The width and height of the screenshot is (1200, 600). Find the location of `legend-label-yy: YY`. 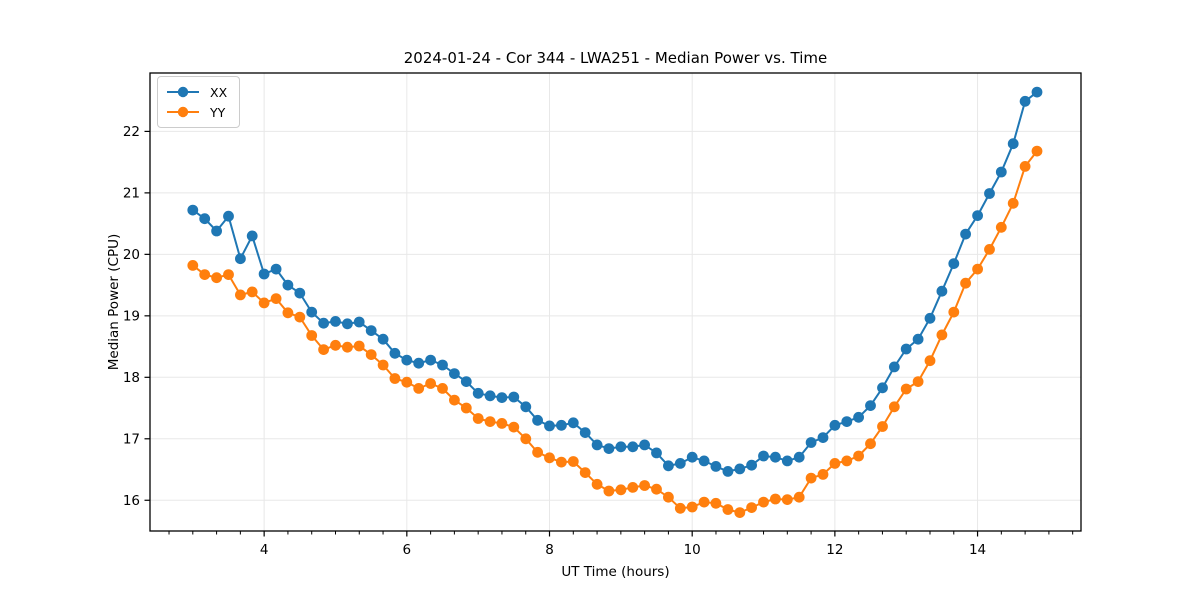

legend-label-yy: YY is located at coordinates (218, 112).